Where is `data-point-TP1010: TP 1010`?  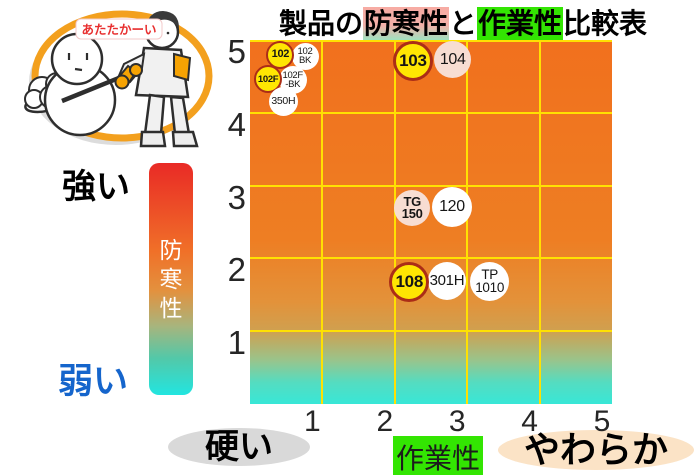
data-point-TP1010: TP 1010 is located at coordinates (490, 282).